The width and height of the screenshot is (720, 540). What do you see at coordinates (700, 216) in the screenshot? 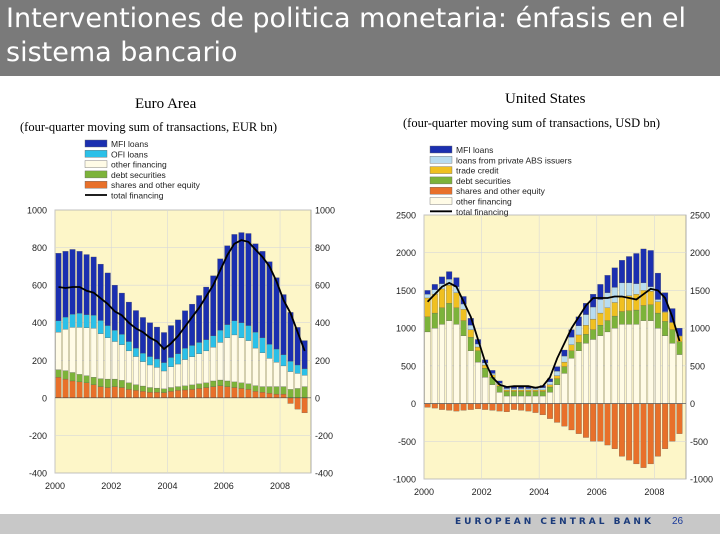
I see `us-ytick-label-right: 2500` at bounding box center [700, 216].